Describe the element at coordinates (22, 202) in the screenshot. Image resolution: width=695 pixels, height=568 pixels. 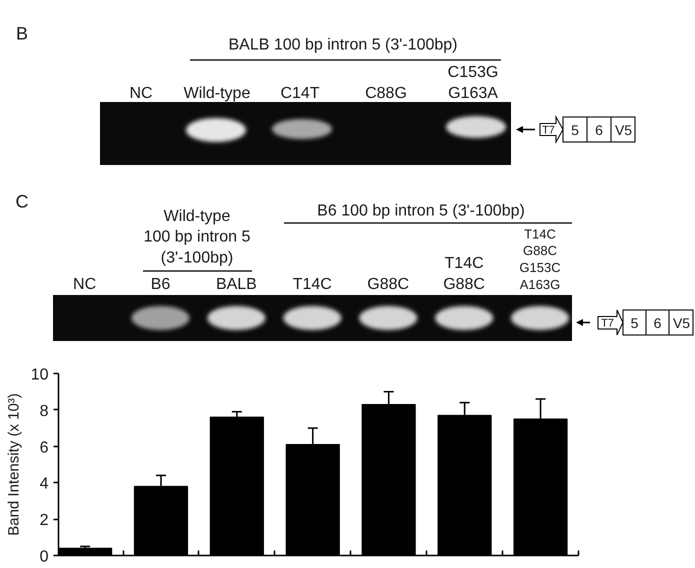
I see `text: C` at that location.